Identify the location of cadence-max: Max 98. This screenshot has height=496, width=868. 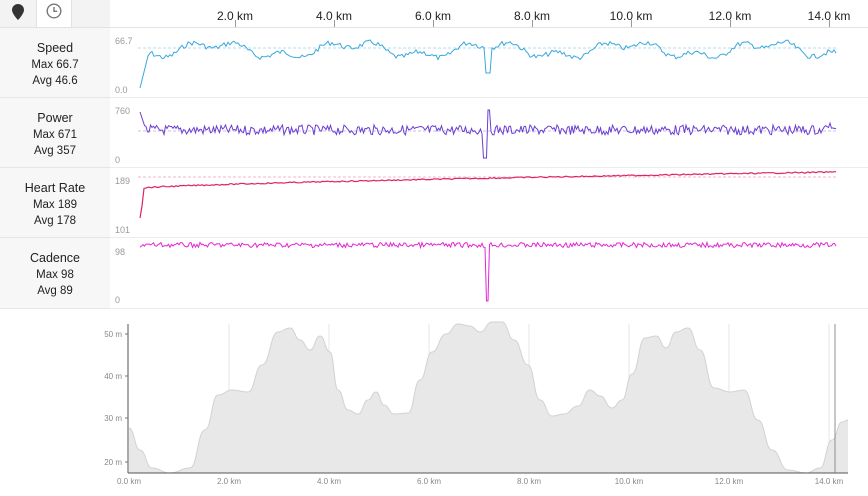
(55, 275).